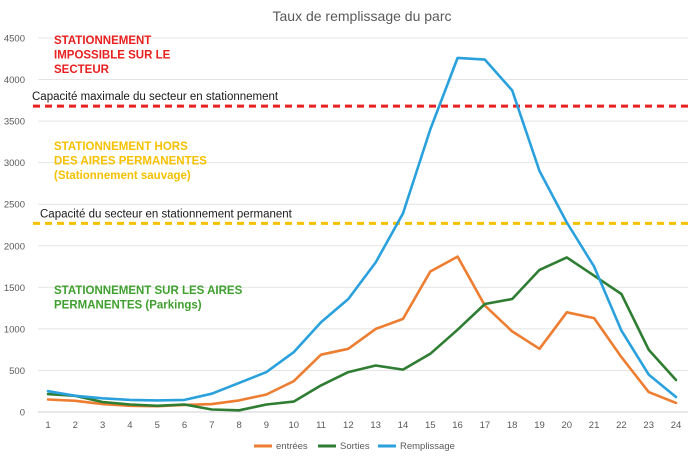  I want to click on x-tick-label: 19, so click(539, 425).